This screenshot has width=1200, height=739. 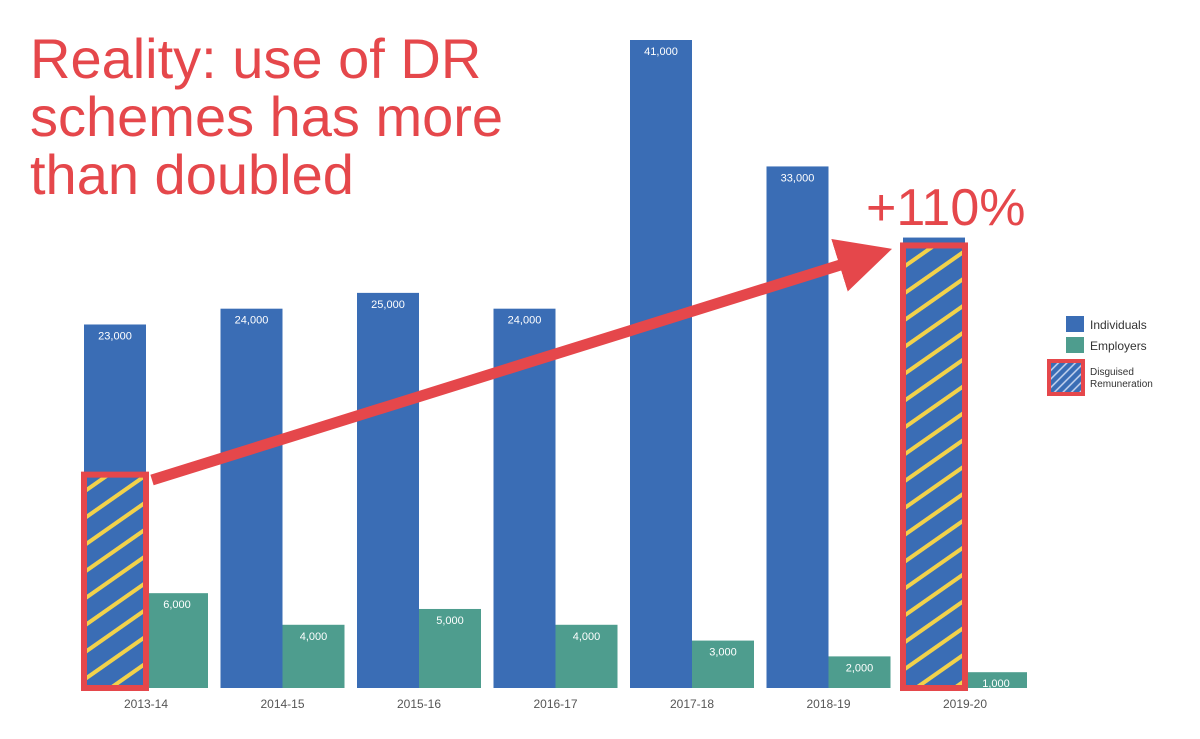 I want to click on legend-swatch-employers, so click(x=1075, y=345).